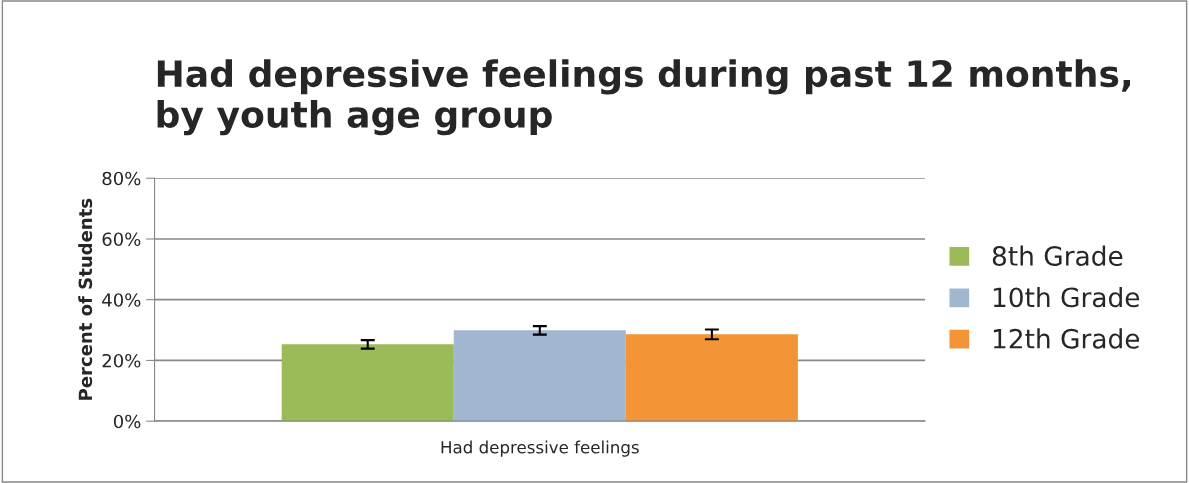 The width and height of the screenshot is (1189, 483). What do you see at coordinates (121, 300) in the screenshot?
I see `y-tick-label: 40%` at bounding box center [121, 300].